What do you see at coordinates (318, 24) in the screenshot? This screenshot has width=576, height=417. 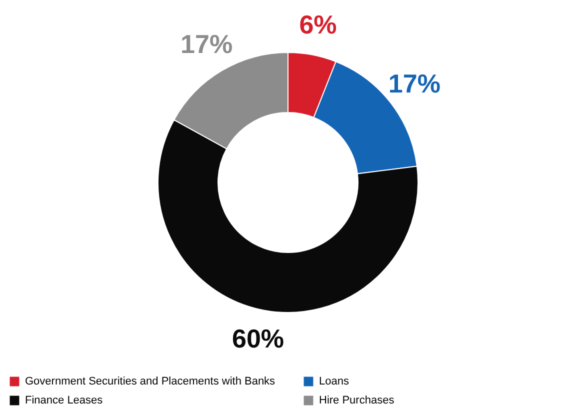 I see `data-label: 6%` at bounding box center [318, 24].